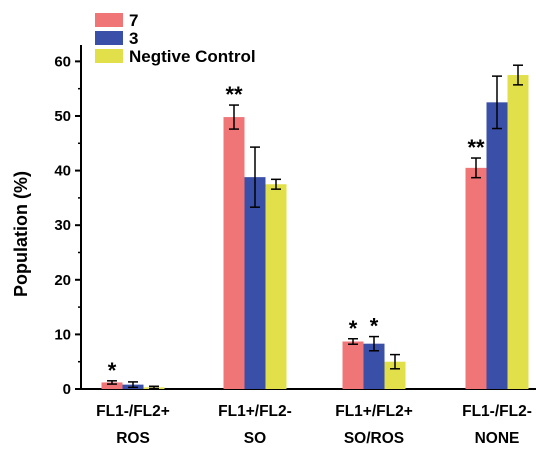 The image size is (536, 452). Describe the element at coordinates (67, 389) in the screenshot. I see `y-tick-label: 0` at that location.